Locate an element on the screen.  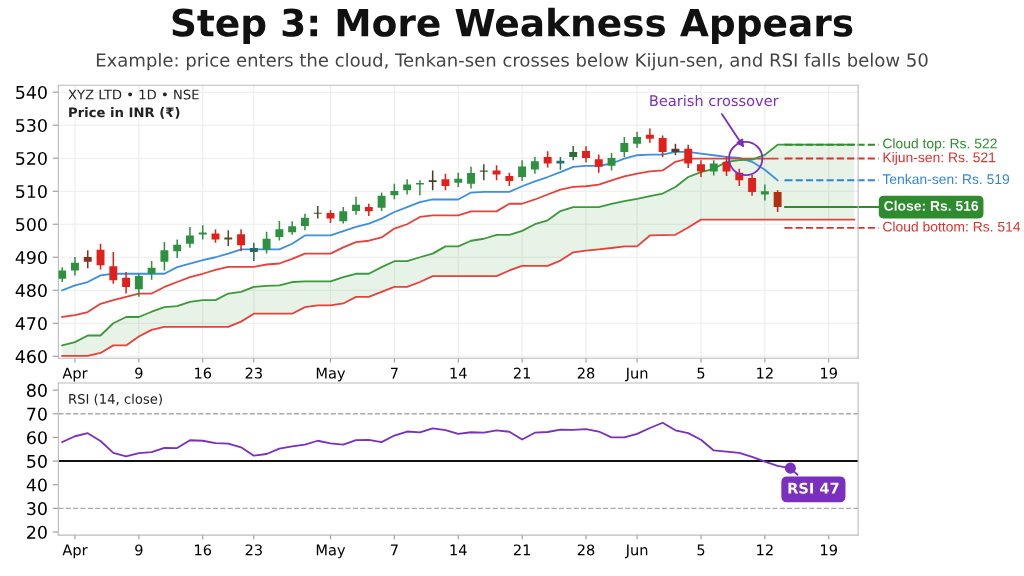
y-tick-label: 20 is located at coordinates (37, 532).